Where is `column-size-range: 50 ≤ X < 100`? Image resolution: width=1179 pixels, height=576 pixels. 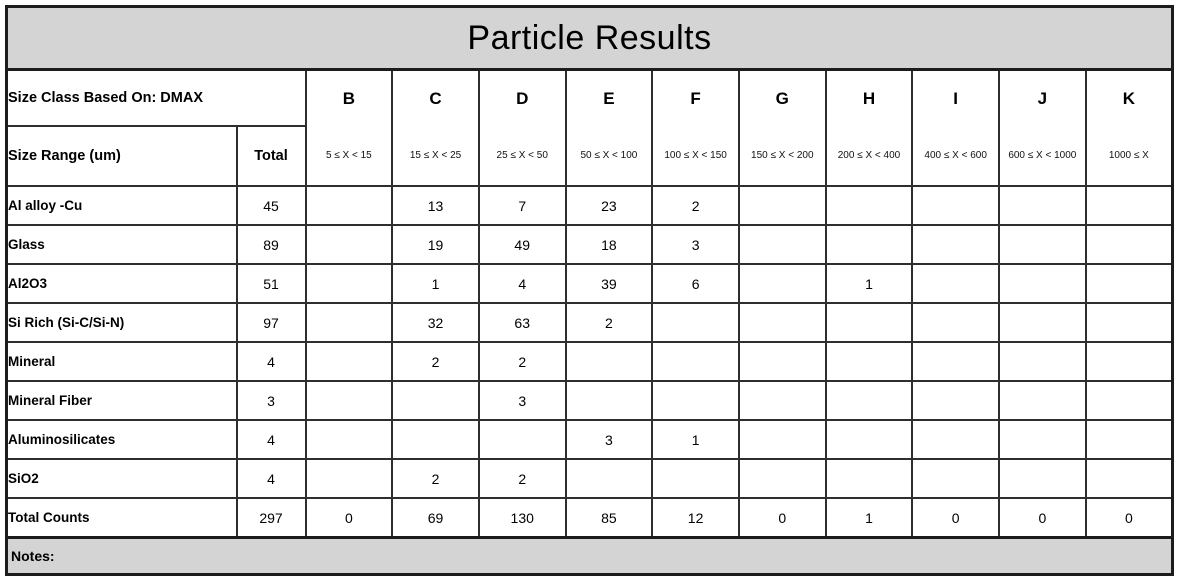
column-size-range: 50 ≤ X < 100 is located at coordinates (609, 155).